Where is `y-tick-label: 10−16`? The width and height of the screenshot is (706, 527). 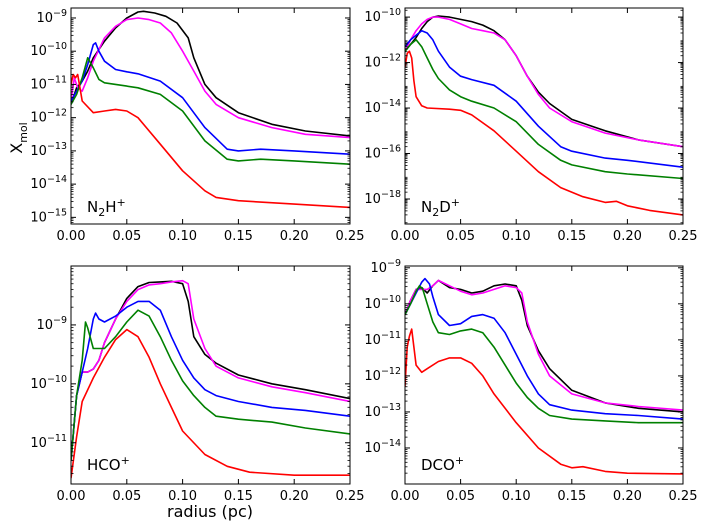
y-tick-label: 10−16 is located at coordinates (382, 153).